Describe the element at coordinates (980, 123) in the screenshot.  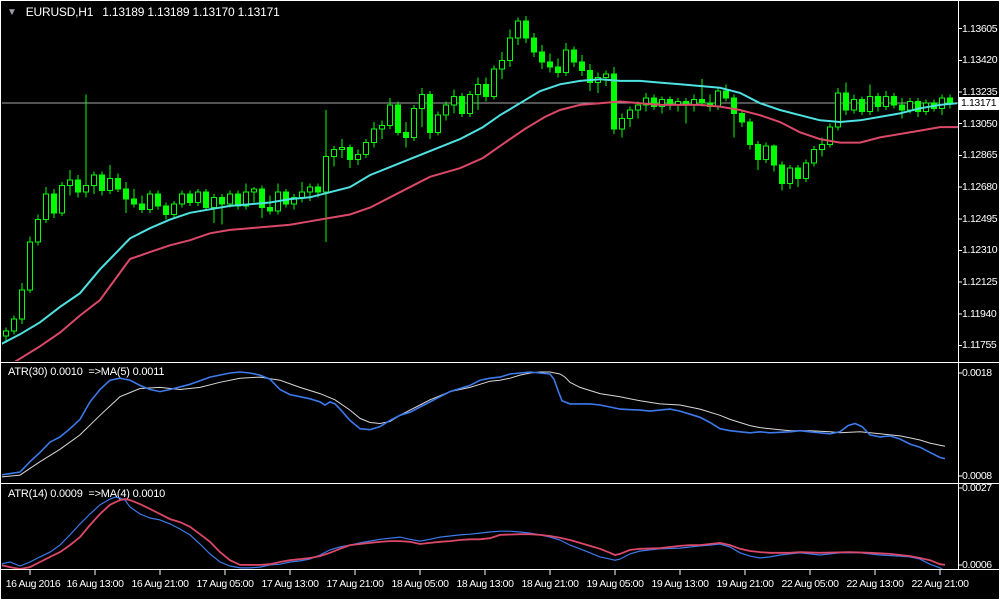
I see `price-axis-label: 1.13050` at that location.